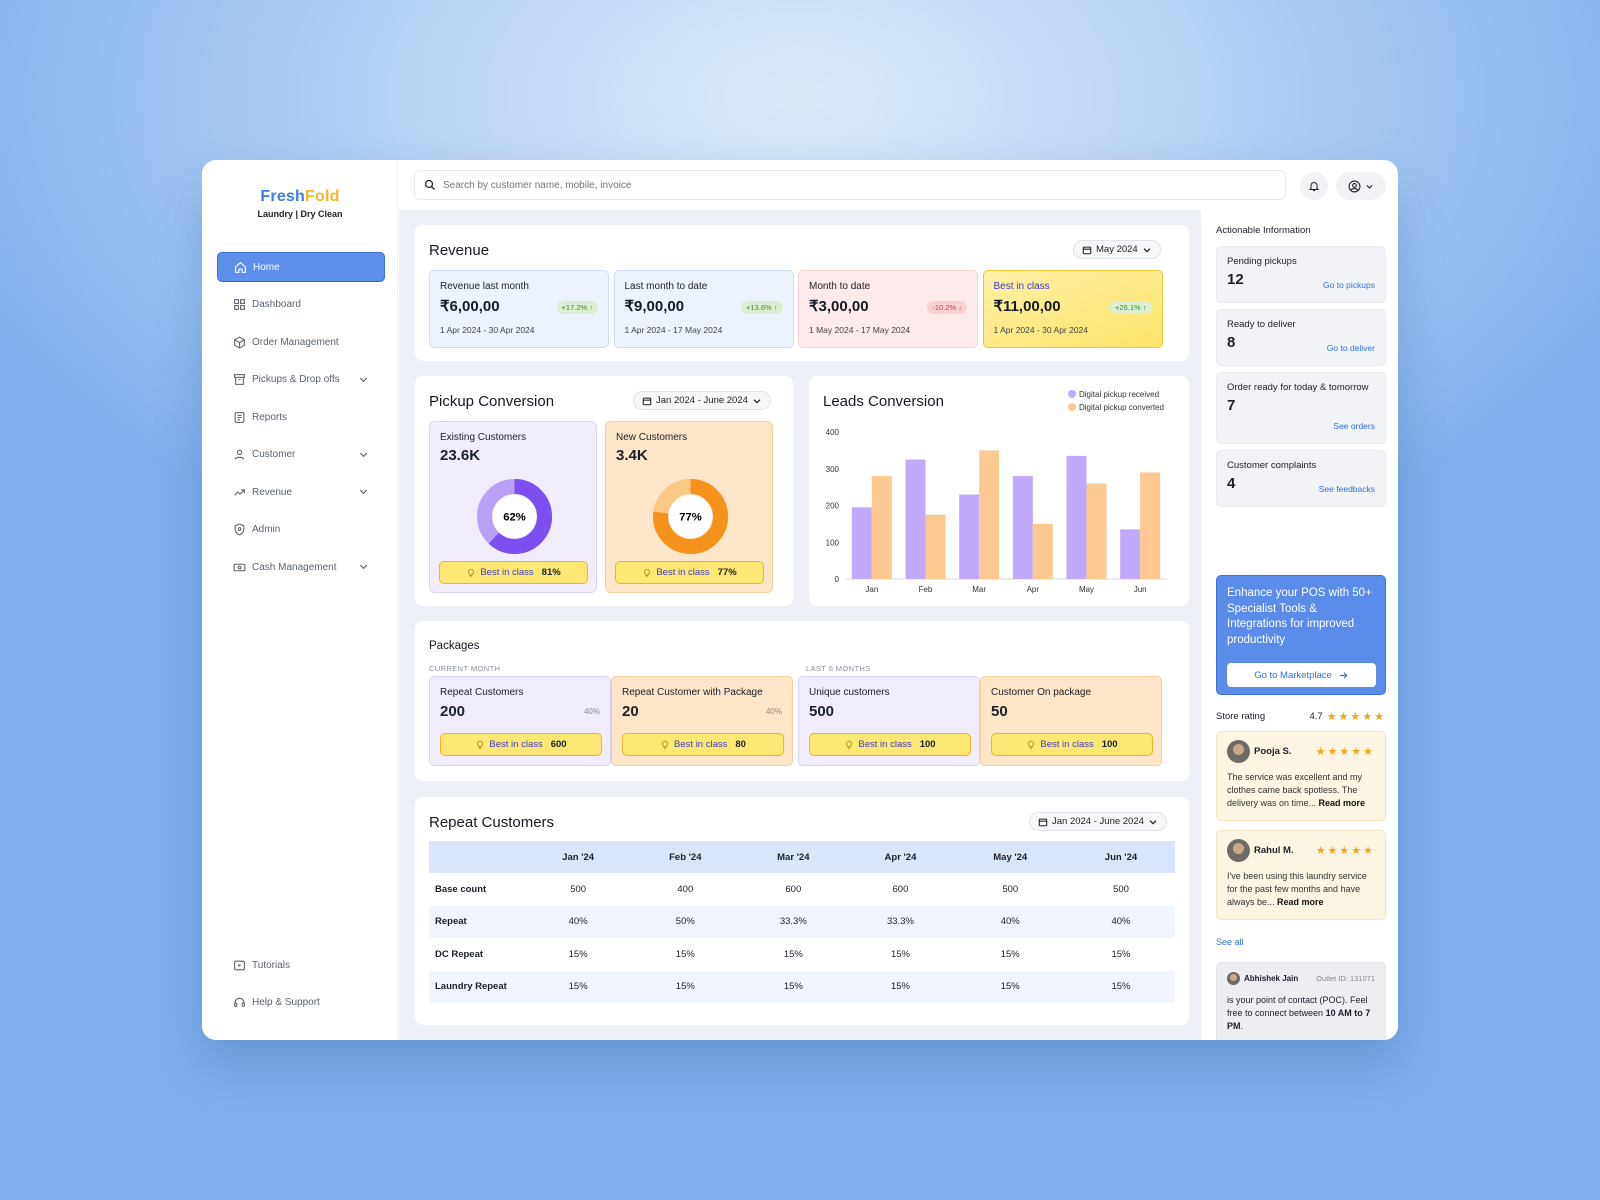 This screenshot has height=1200, width=1600. Describe the element at coordinates (890, 744) in the screenshot. I see `best-in-class-badge: Best in class 100` at that location.